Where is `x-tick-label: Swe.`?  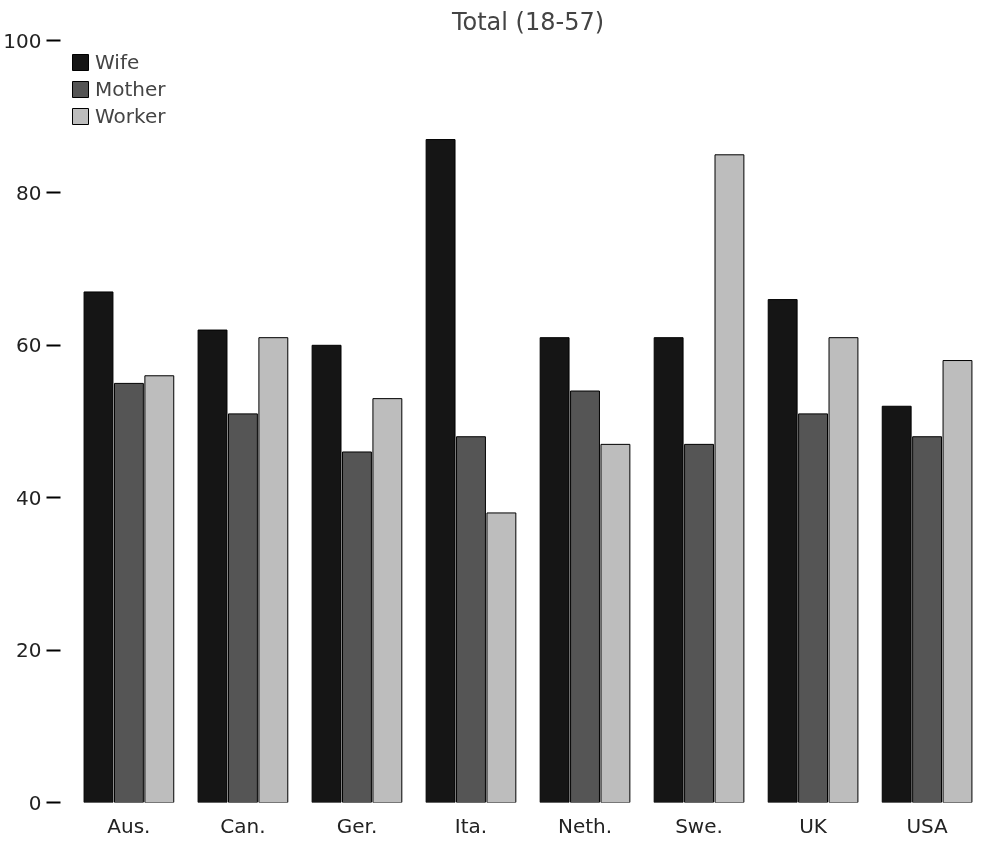
x-tick-label: Swe. is located at coordinates (699, 825).